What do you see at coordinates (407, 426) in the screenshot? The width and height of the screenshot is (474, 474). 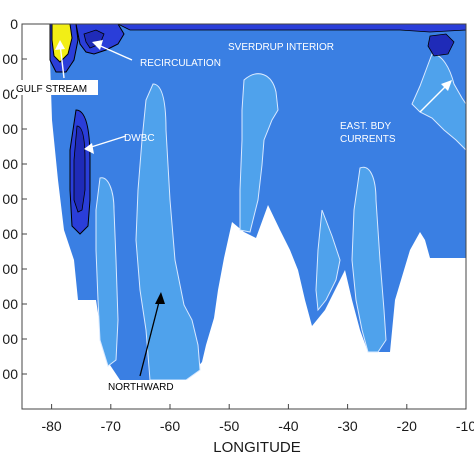 I see `x-tick-label: -20` at bounding box center [407, 426].